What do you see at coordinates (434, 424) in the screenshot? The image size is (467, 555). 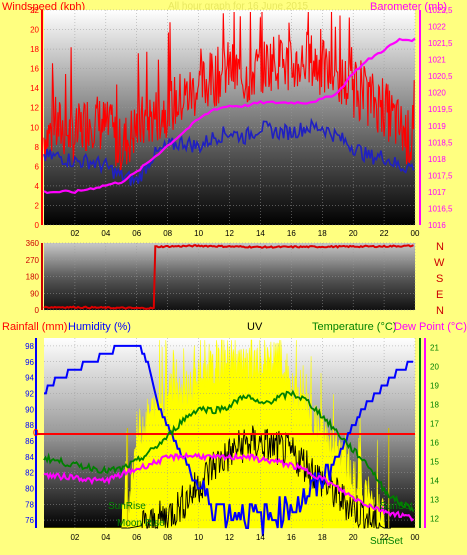 I see `panel3-right-tick: 17` at bounding box center [434, 424].